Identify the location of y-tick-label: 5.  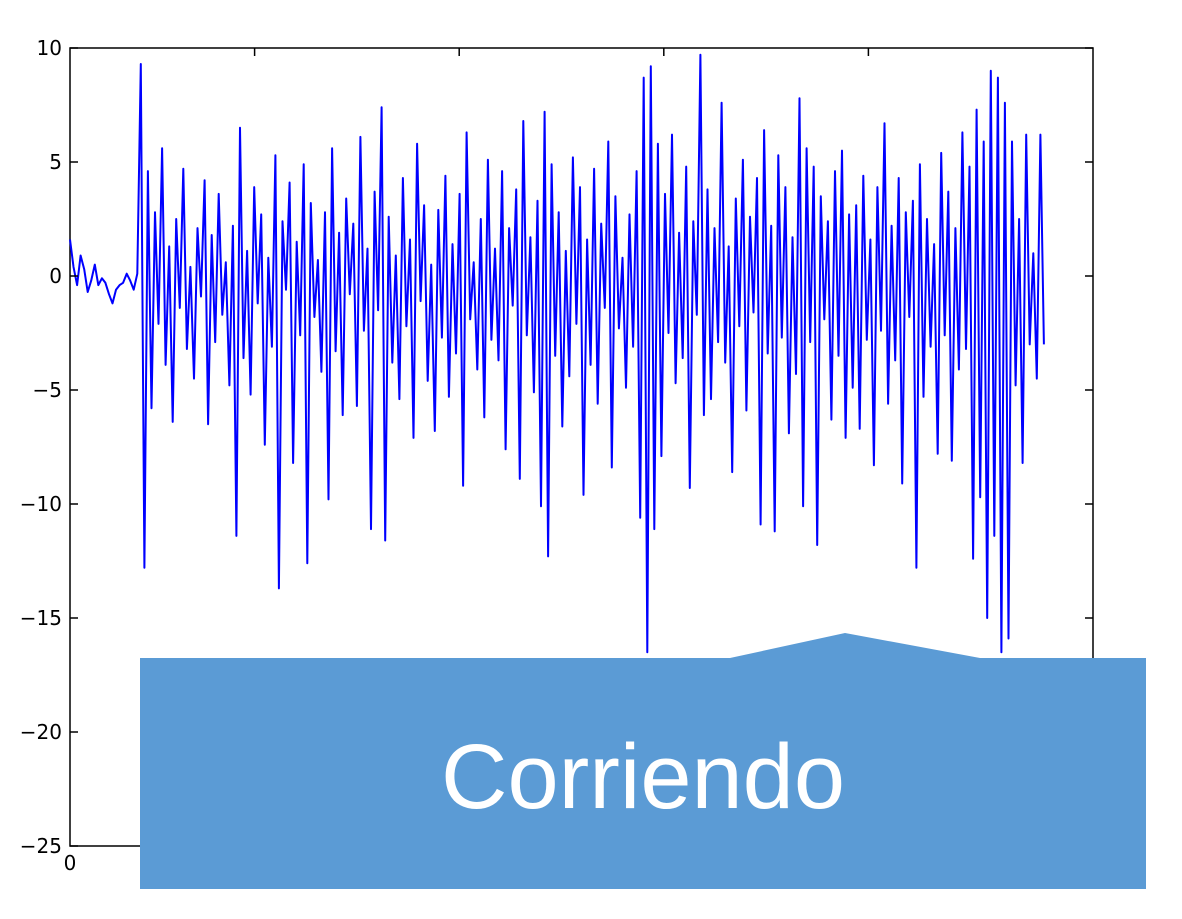
(55, 162).